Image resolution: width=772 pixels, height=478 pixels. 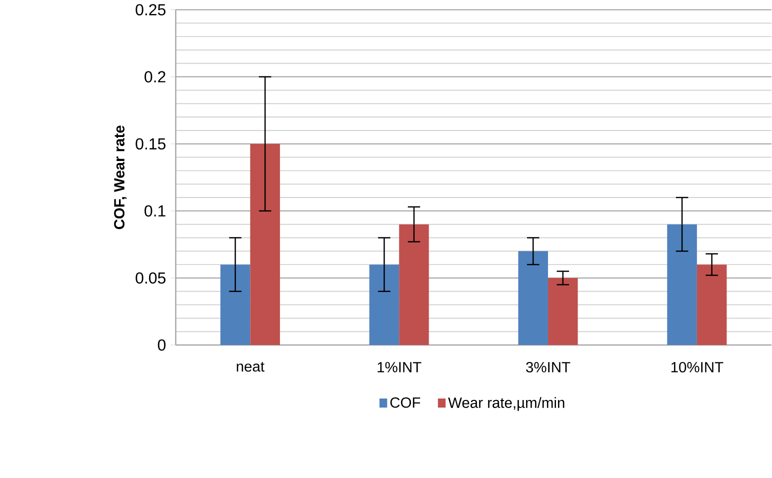 I want to click on legend-label: Wear rate,µm/min, so click(x=506, y=404).